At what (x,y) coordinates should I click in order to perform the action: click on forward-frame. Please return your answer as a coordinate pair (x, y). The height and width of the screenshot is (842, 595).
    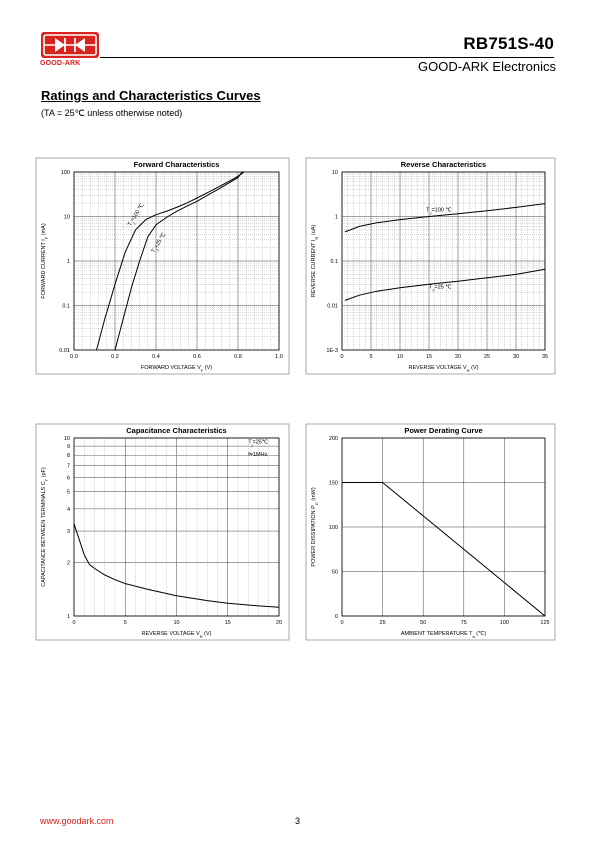
    Looking at the image, I should click on (162, 266).